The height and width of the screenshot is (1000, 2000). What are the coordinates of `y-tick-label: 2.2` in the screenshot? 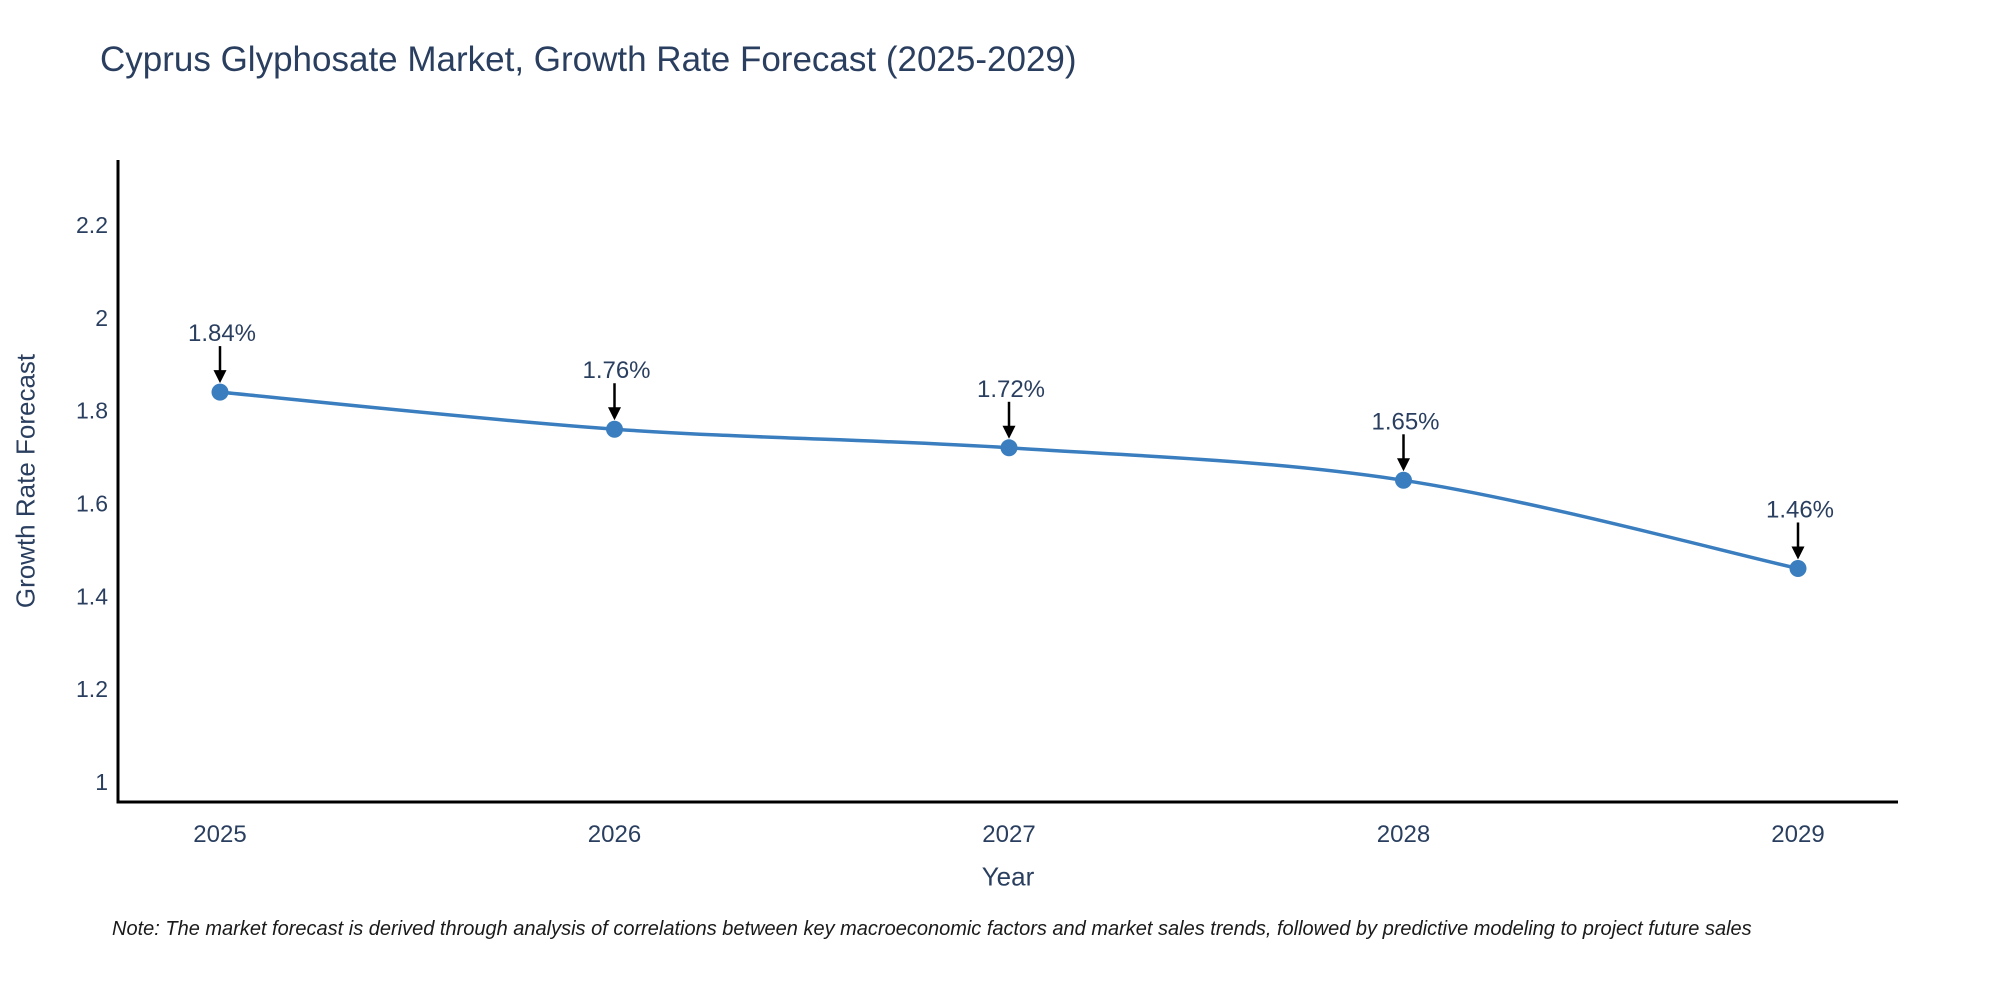 It's located at (92, 225).